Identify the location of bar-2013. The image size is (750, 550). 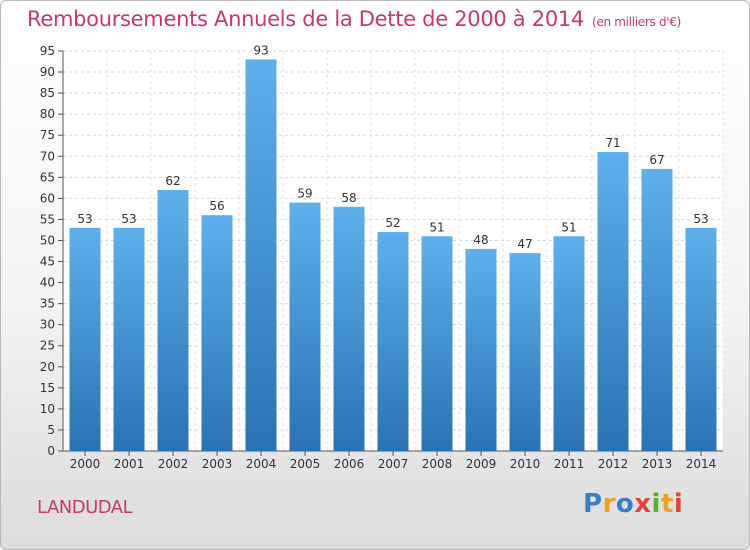
(657, 310).